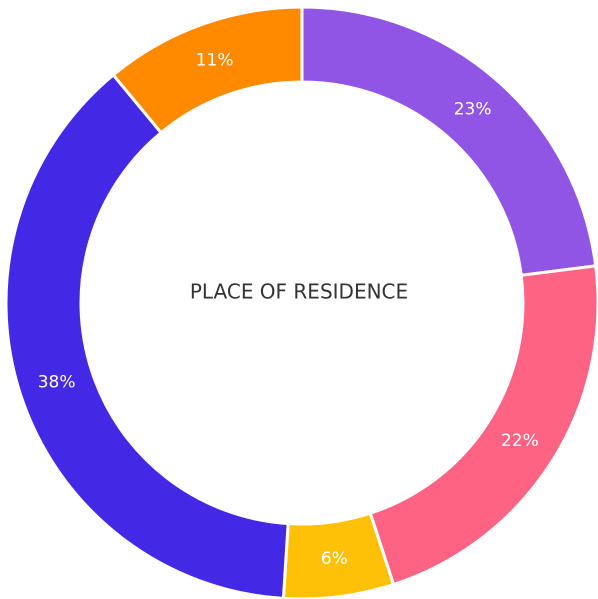  Describe the element at coordinates (334, 559) in the screenshot. I see `data-label: 6%` at that location.